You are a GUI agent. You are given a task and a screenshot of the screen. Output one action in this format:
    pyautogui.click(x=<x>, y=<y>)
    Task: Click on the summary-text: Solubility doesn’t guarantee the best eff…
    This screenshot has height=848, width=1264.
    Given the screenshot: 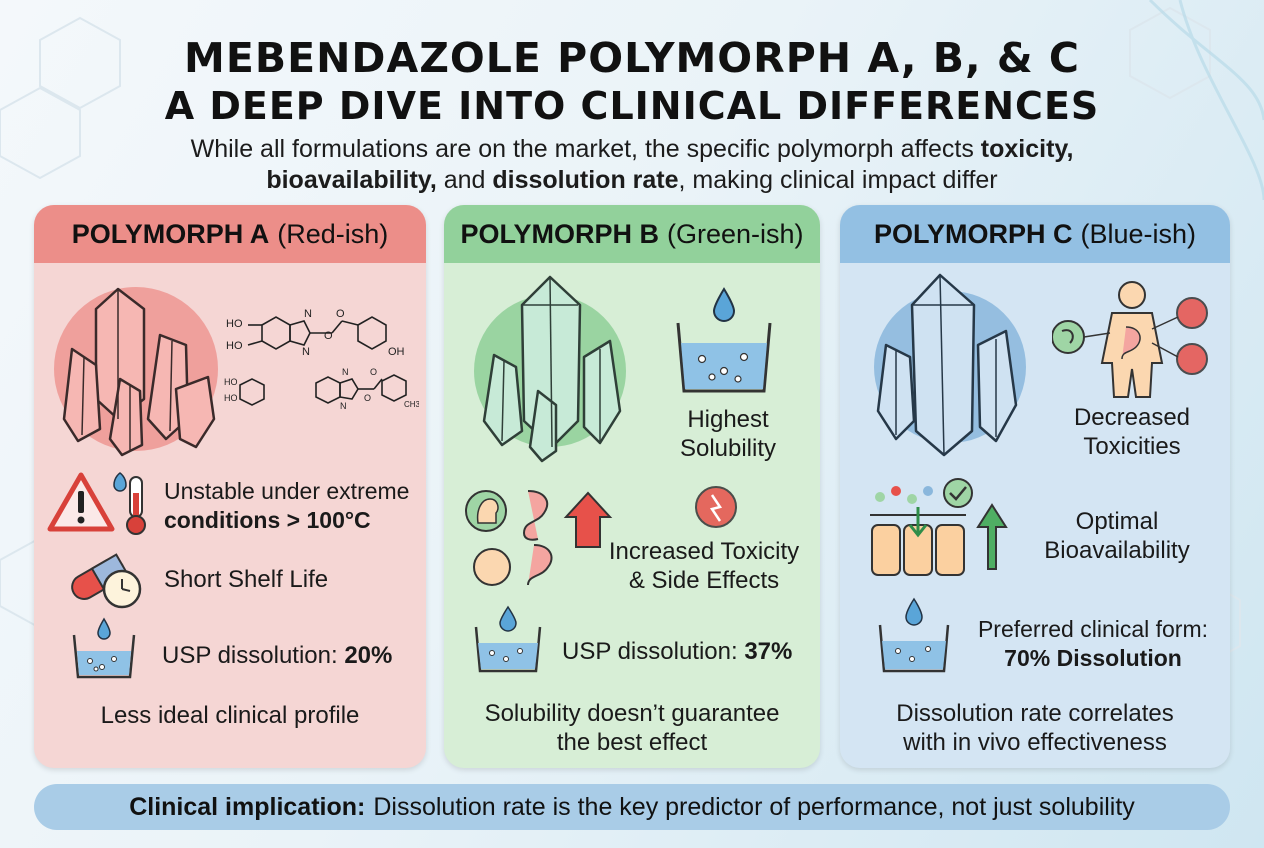 What is the action you would take?
    pyautogui.click(x=632, y=728)
    